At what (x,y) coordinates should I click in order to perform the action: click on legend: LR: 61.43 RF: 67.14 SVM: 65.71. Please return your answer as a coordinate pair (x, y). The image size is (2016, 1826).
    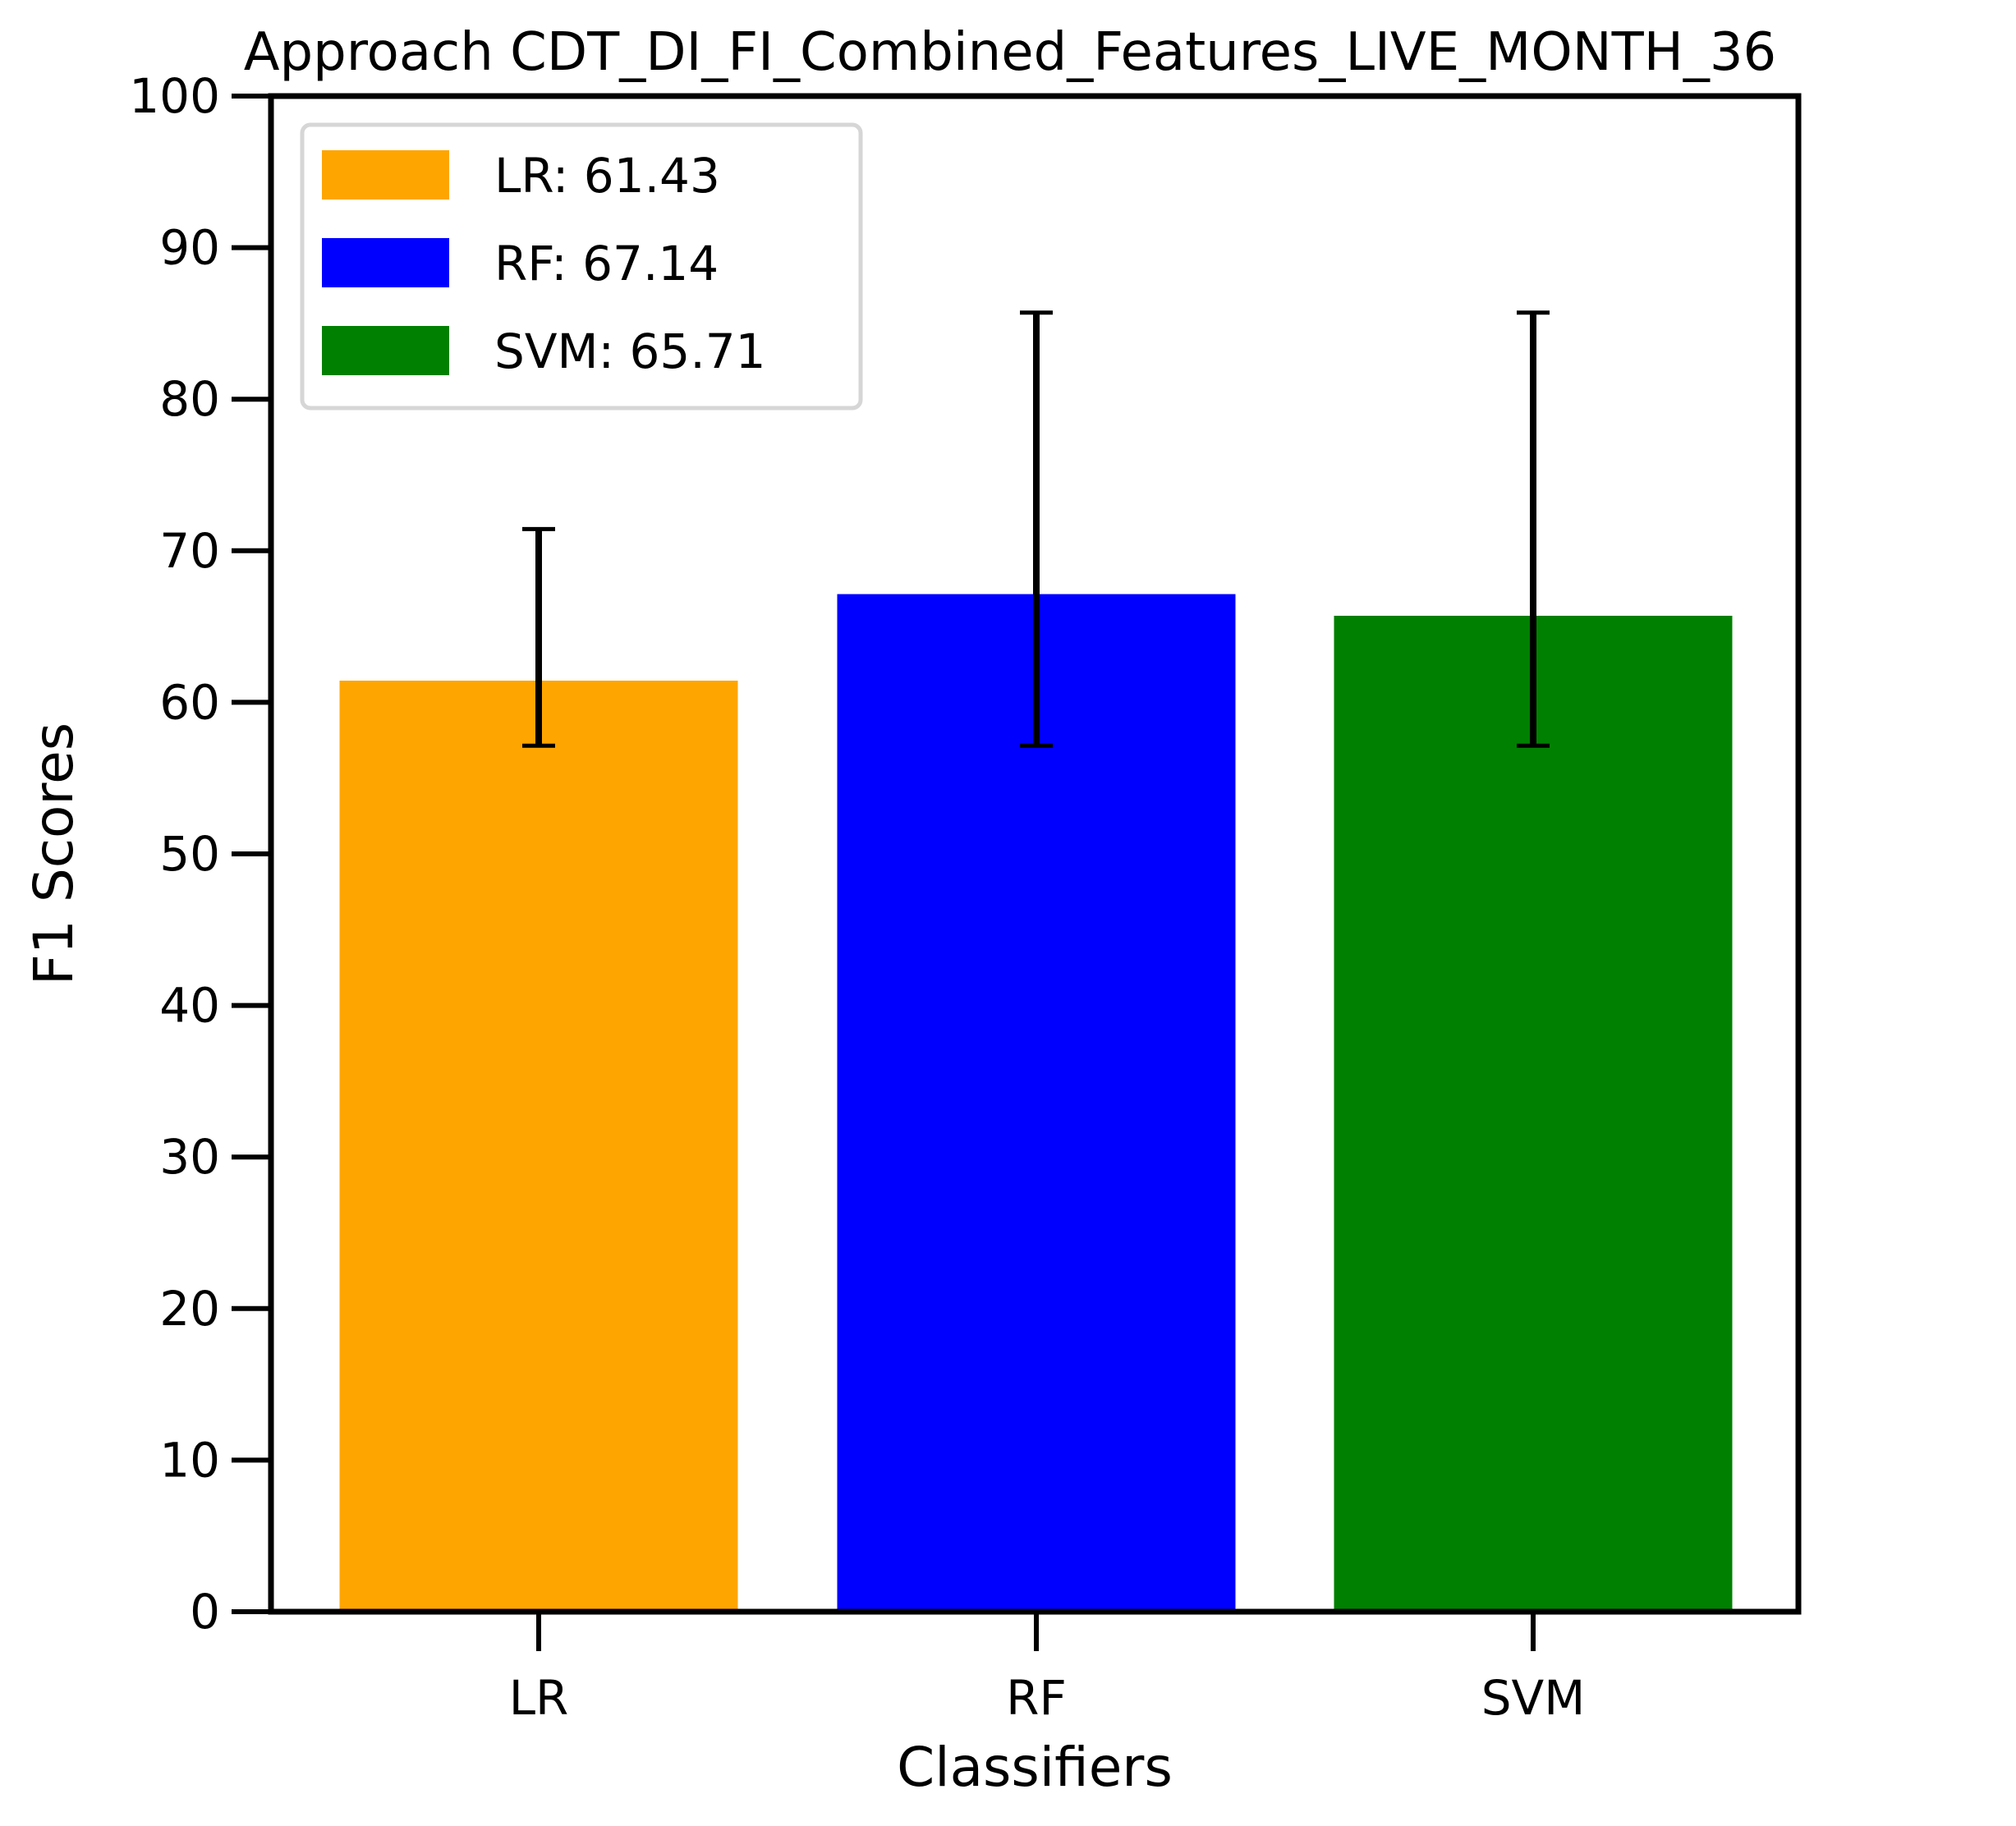
    Looking at the image, I should click on (581, 267).